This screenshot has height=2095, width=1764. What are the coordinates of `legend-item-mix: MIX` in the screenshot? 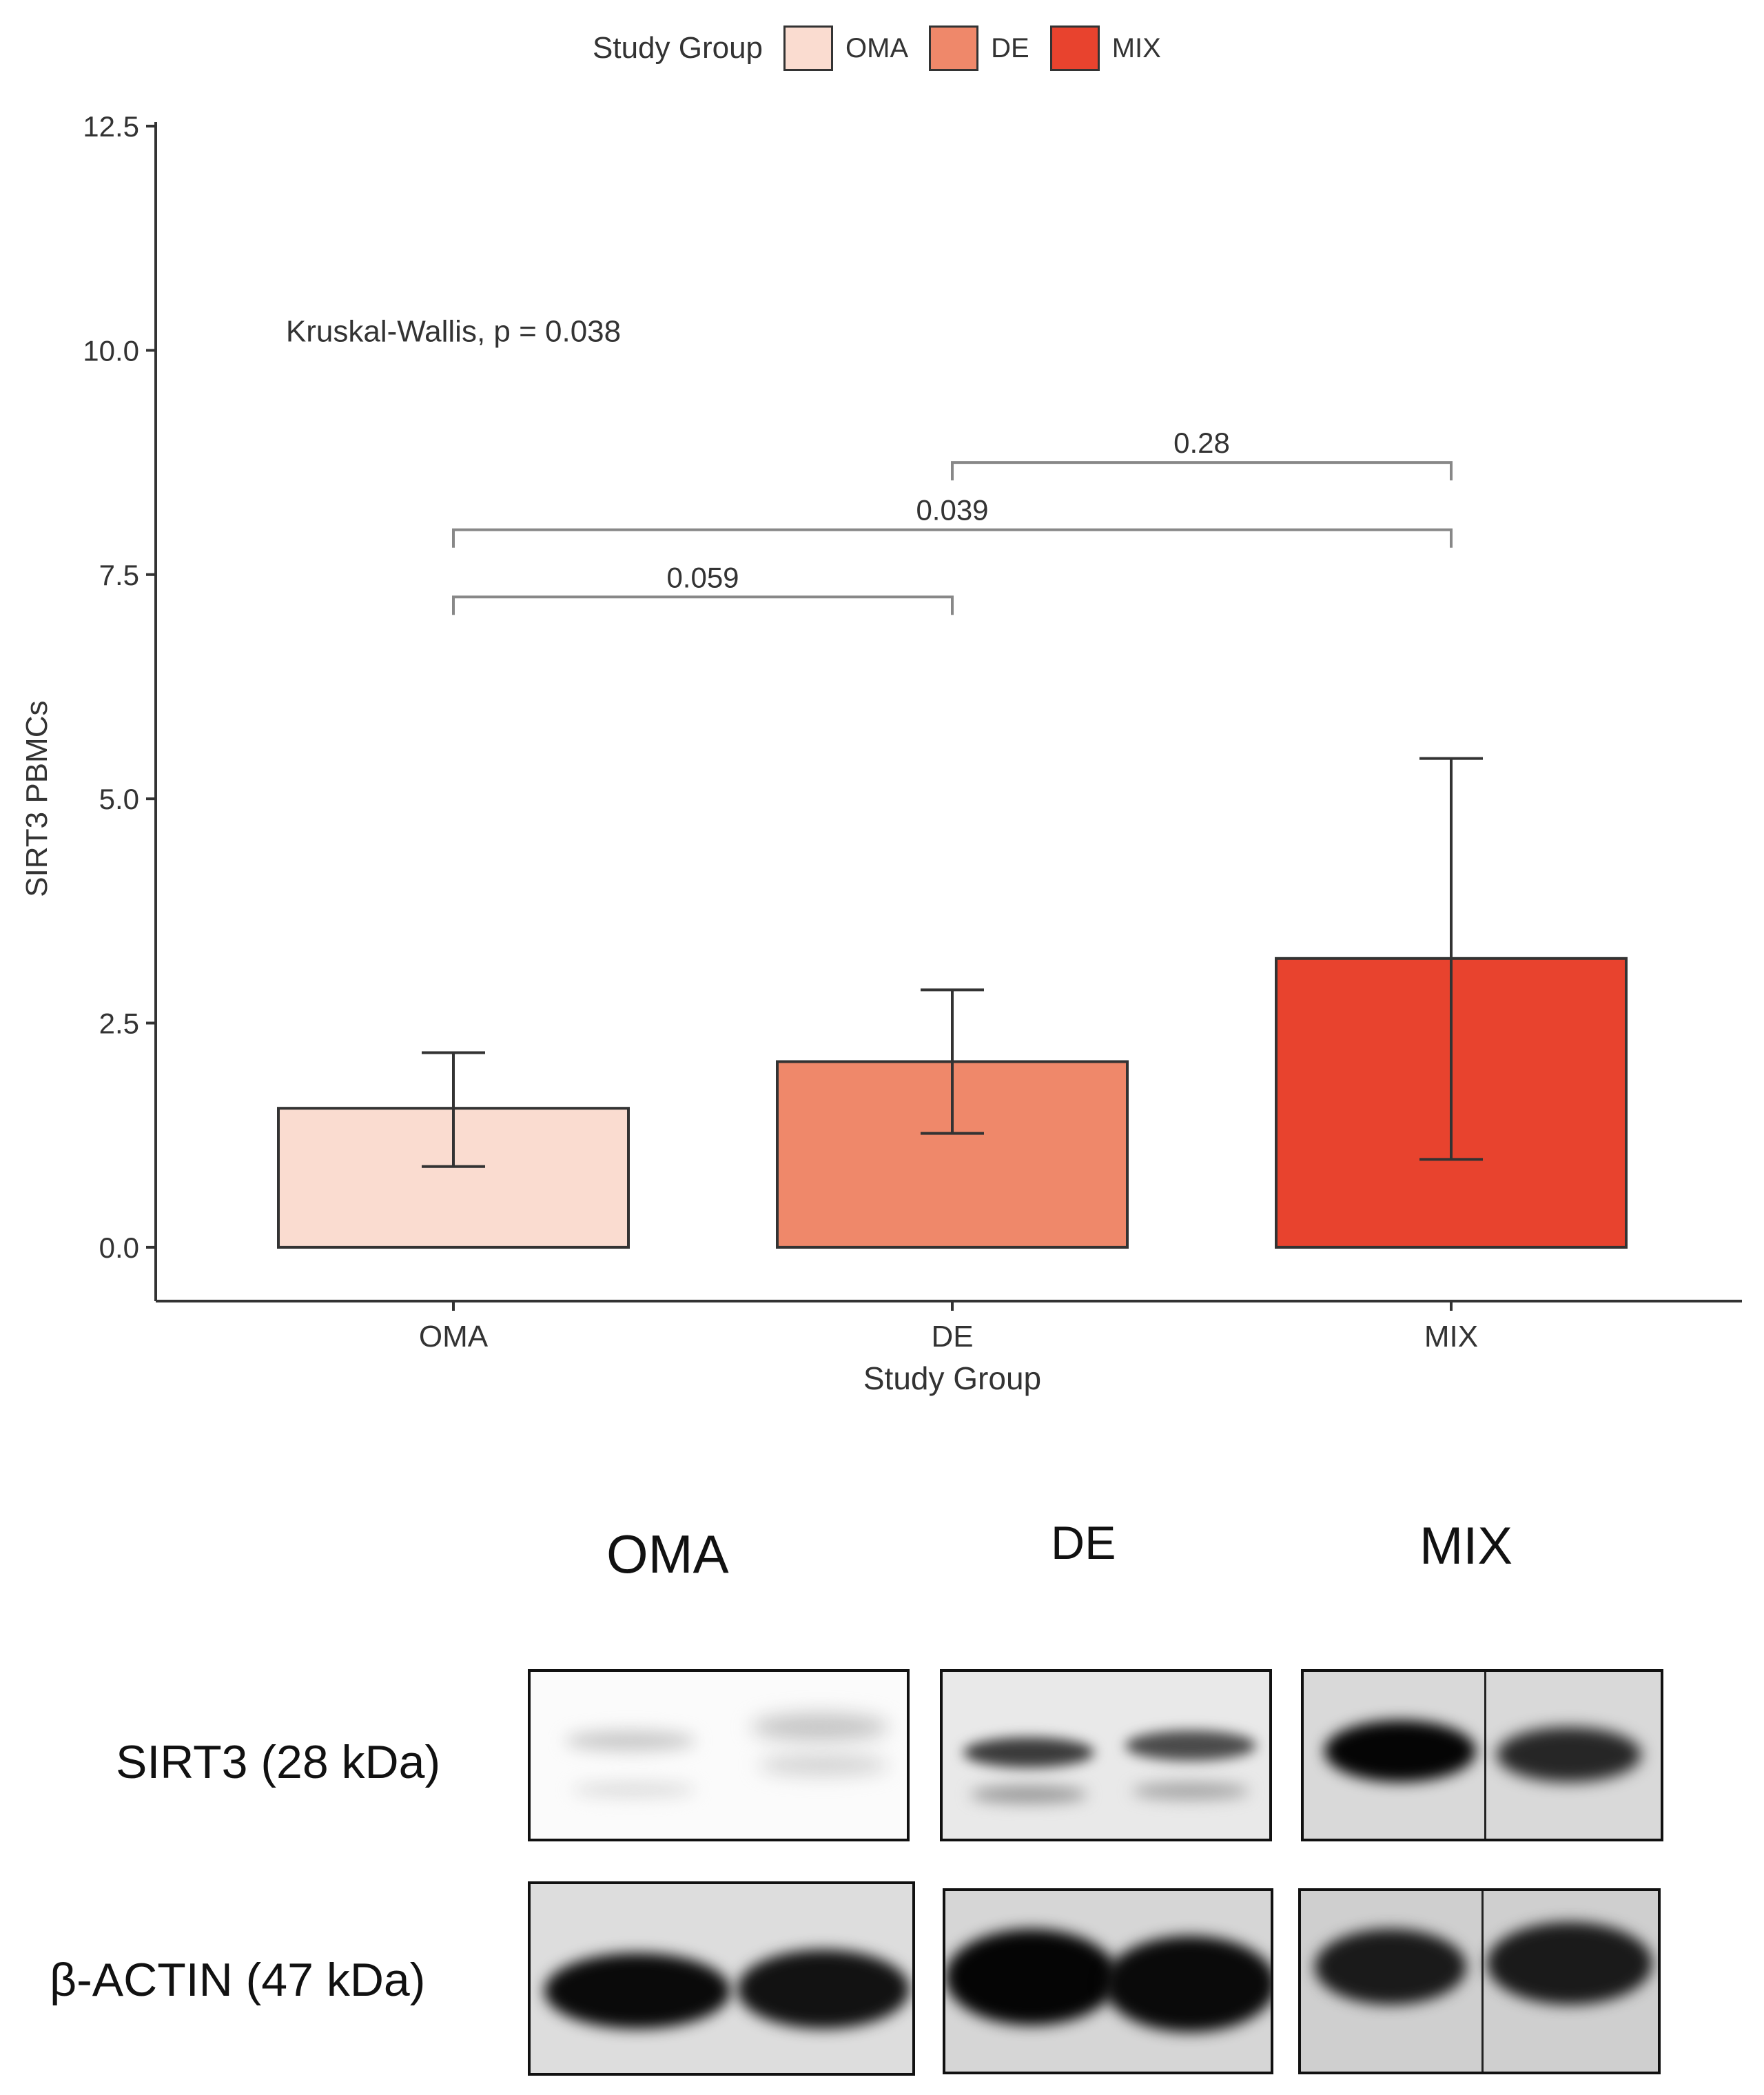 It's located at (1105, 48).